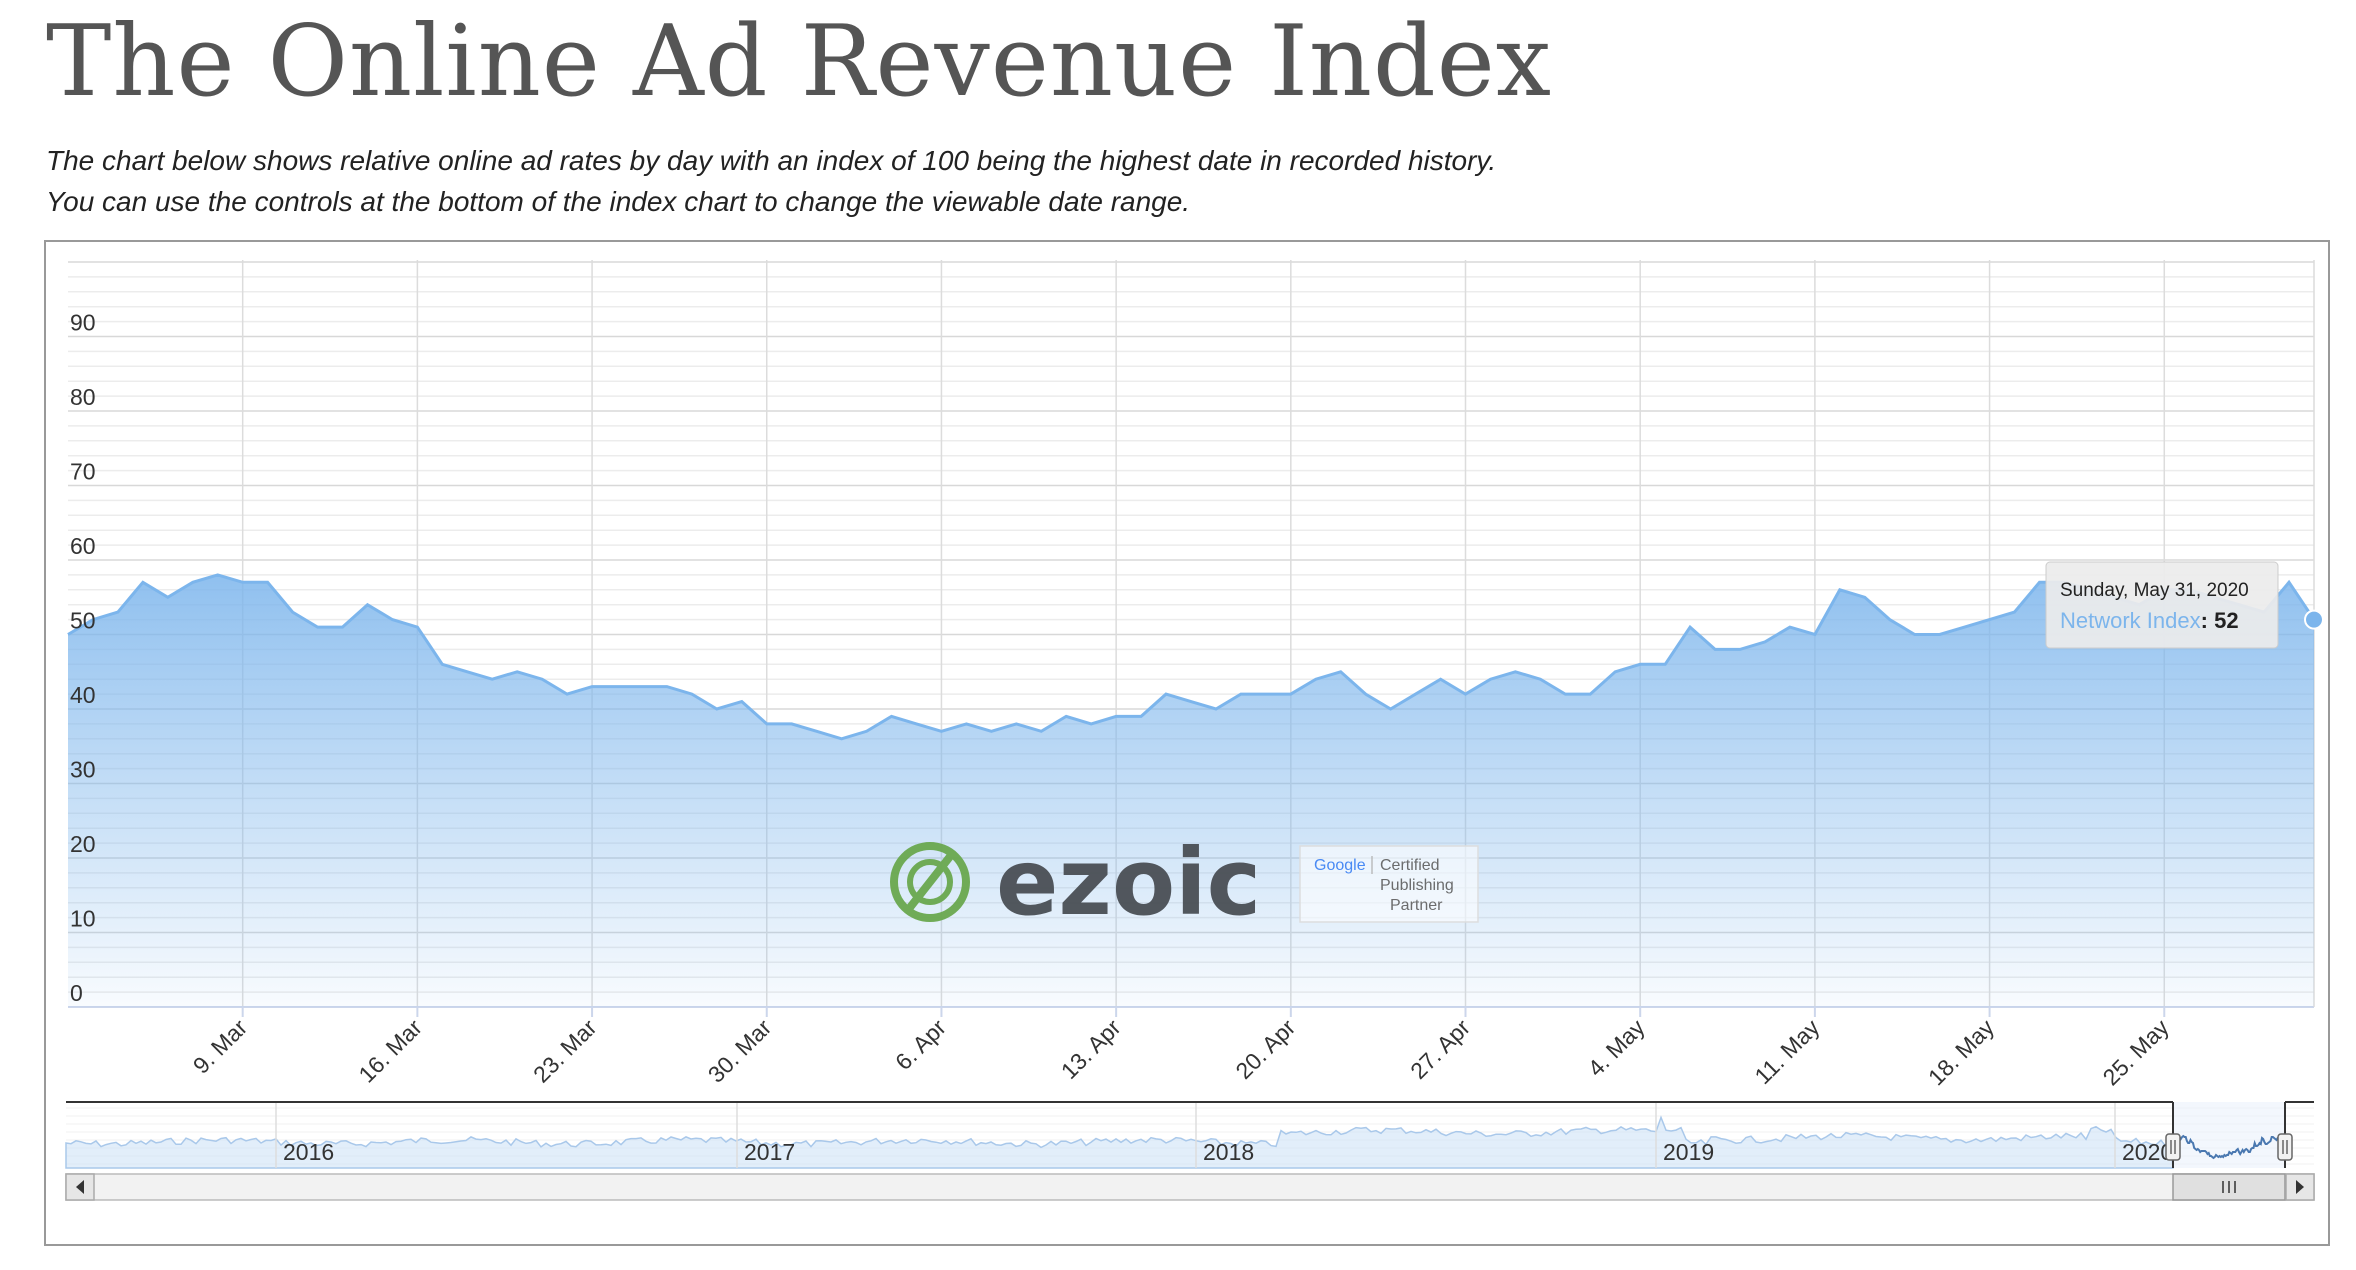 The height and width of the screenshot is (1270, 2356). What do you see at coordinates (930, 882) in the screenshot?
I see `ezoic-logo-icon` at bounding box center [930, 882].